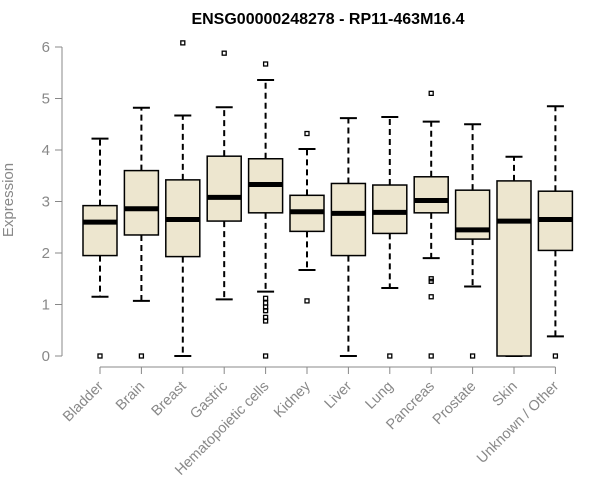 The image size is (600, 500). Describe the element at coordinates (46, 253) in the screenshot. I see `y-tick-label: 2` at that location.